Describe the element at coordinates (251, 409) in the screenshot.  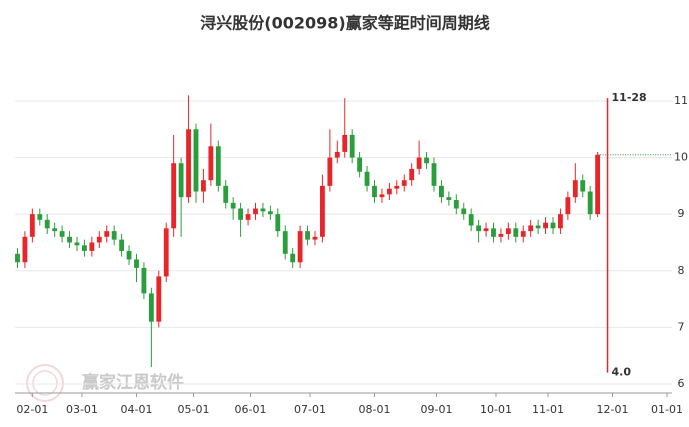
I see `x-tick-label: 06-01` at that location.